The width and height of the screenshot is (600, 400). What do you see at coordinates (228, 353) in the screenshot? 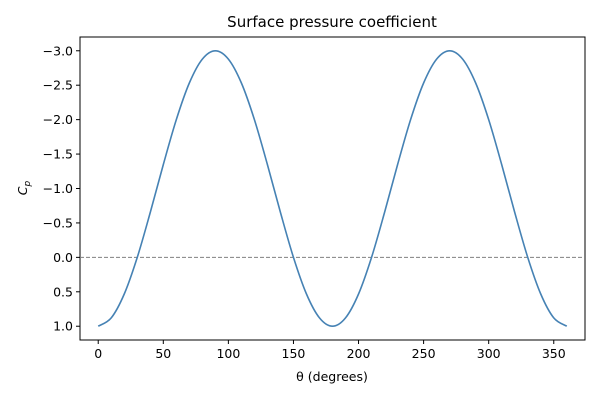
I see `x-tick-label: 100` at bounding box center [228, 353].